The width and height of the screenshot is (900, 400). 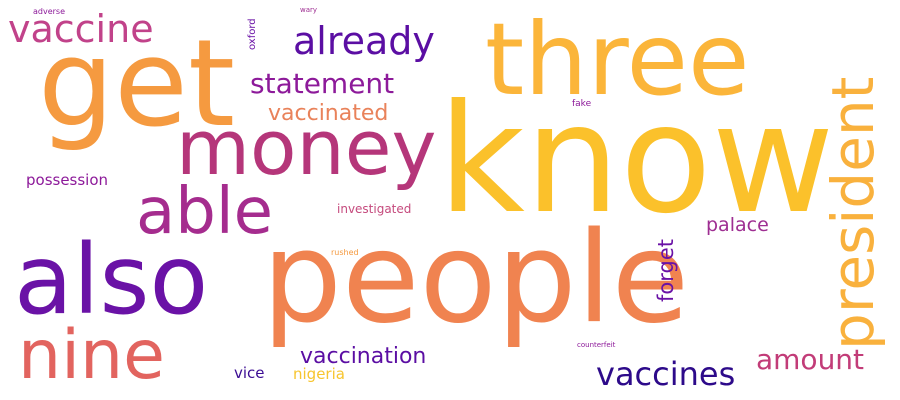 I want to click on word-able: able, so click(x=204, y=212).